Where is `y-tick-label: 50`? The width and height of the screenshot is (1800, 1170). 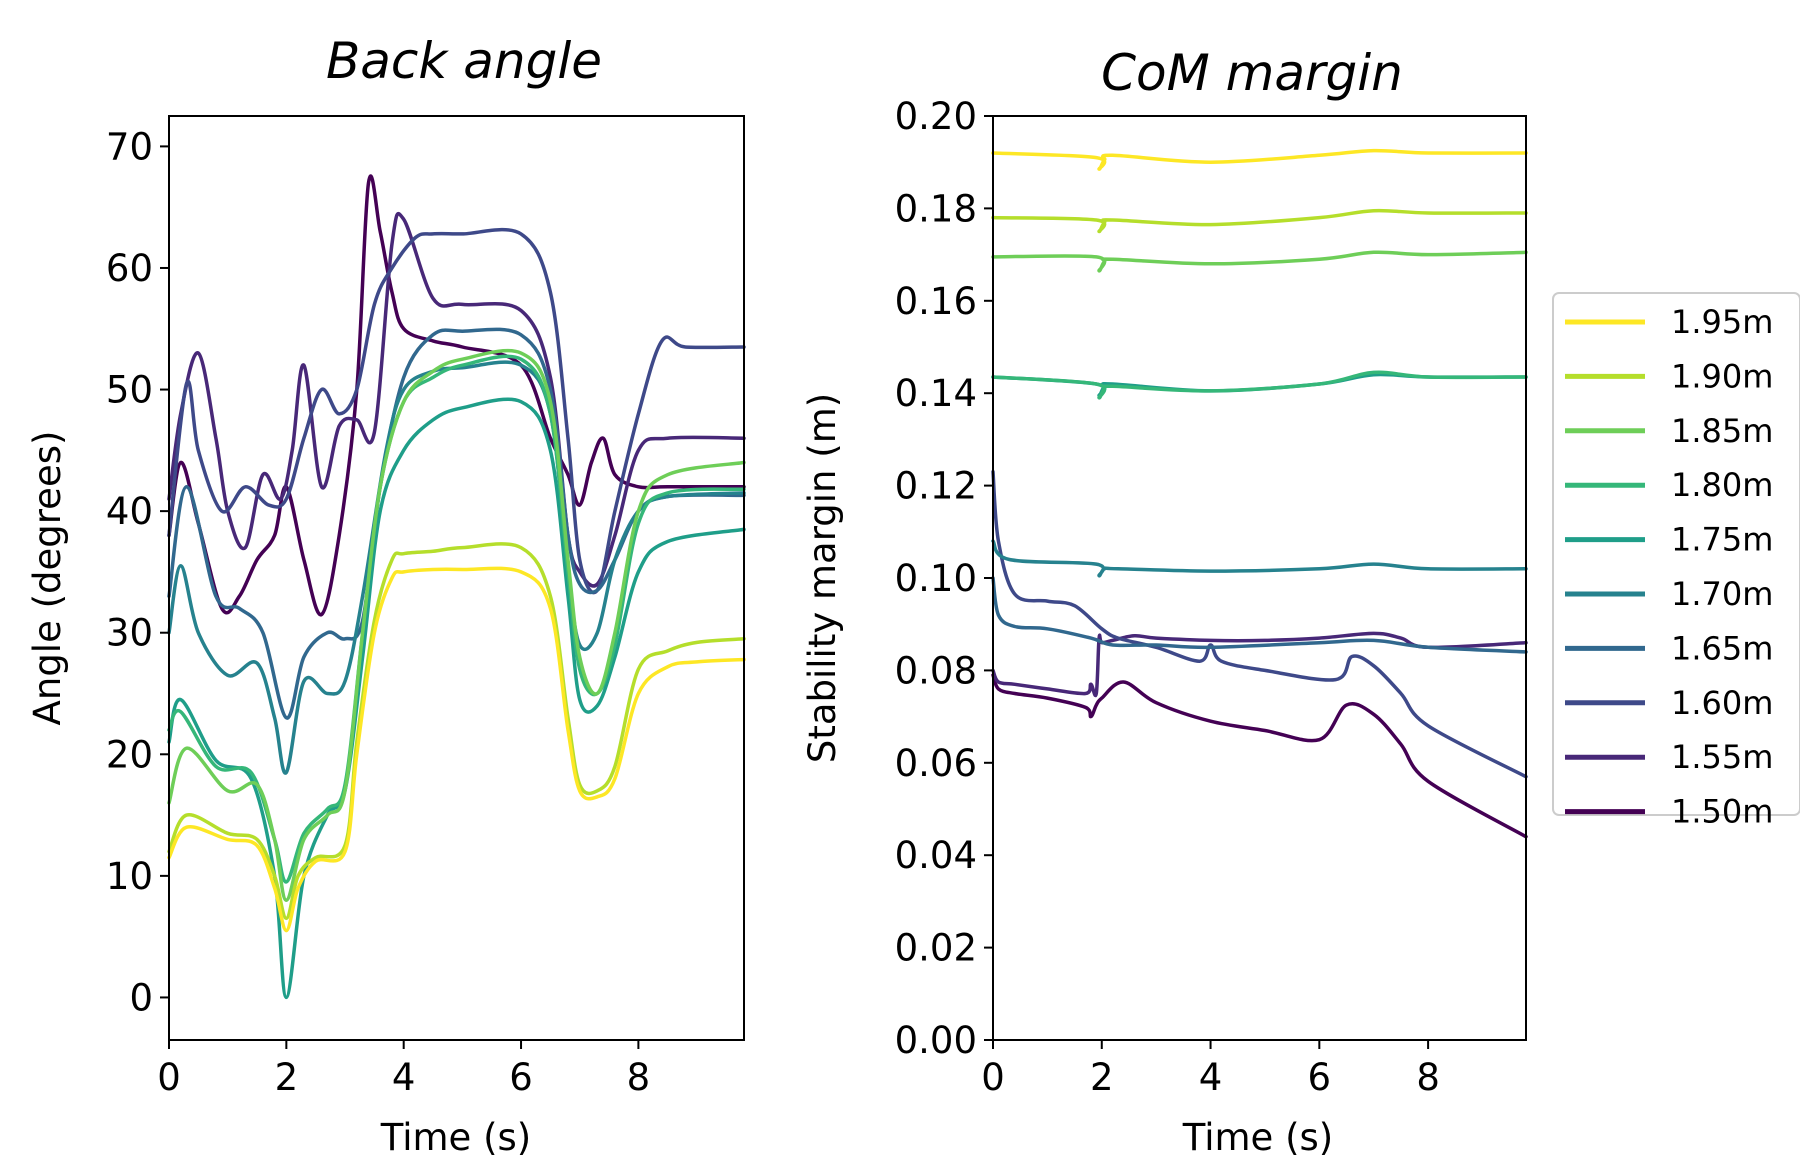 y-tick-label: 50 is located at coordinates (129, 390).